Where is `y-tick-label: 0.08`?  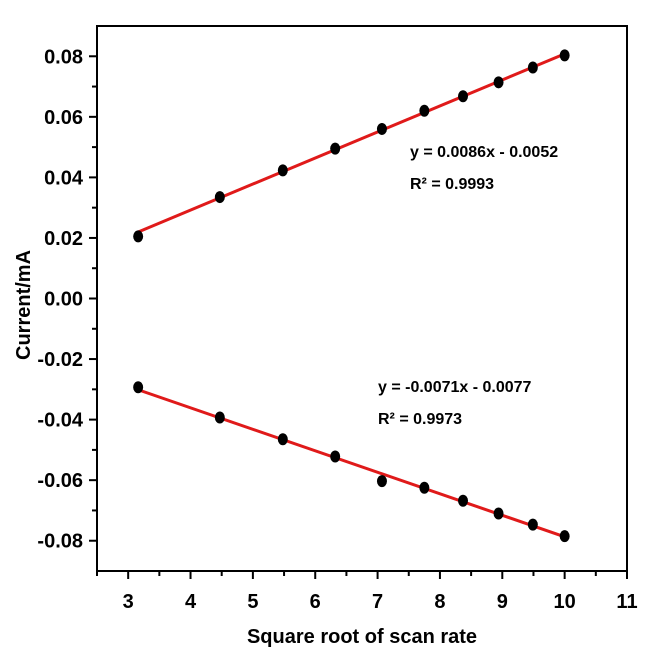
y-tick-label: 0.08 is located at coordinates (63, 57).